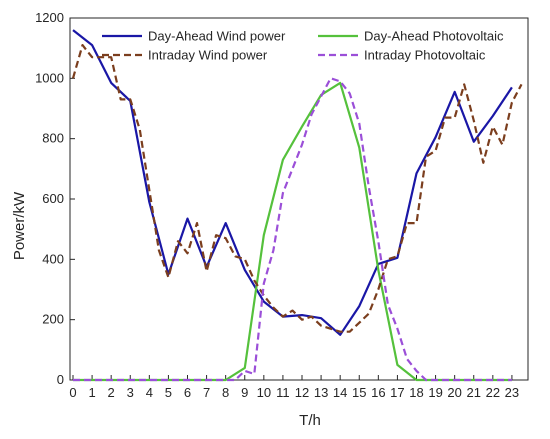  I want to click on y-tick-label: 400, so click(53, 258).